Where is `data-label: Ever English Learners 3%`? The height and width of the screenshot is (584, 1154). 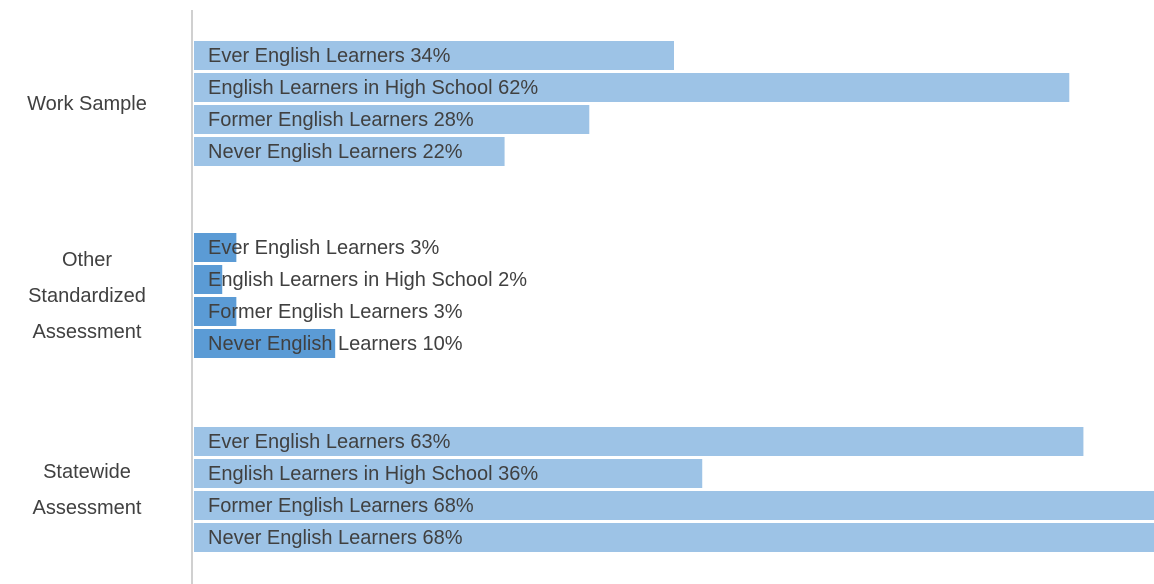
data-label: Ever English Learners 3% is located at coordinates (323, 248).